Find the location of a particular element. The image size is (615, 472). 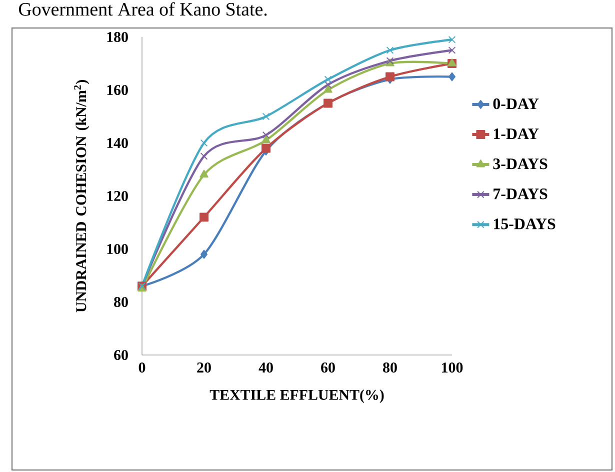

x-tick-label: 100 is located at coordinates (452, 367).